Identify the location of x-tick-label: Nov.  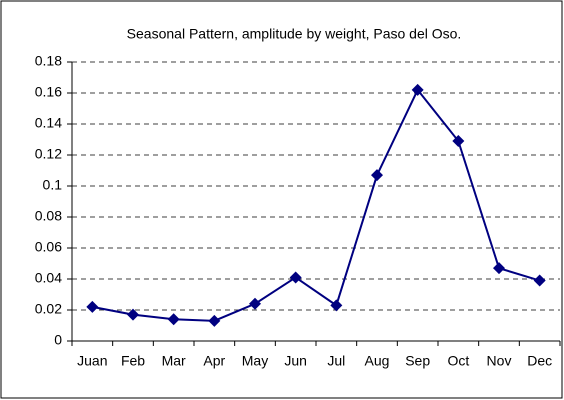
(499, 361).